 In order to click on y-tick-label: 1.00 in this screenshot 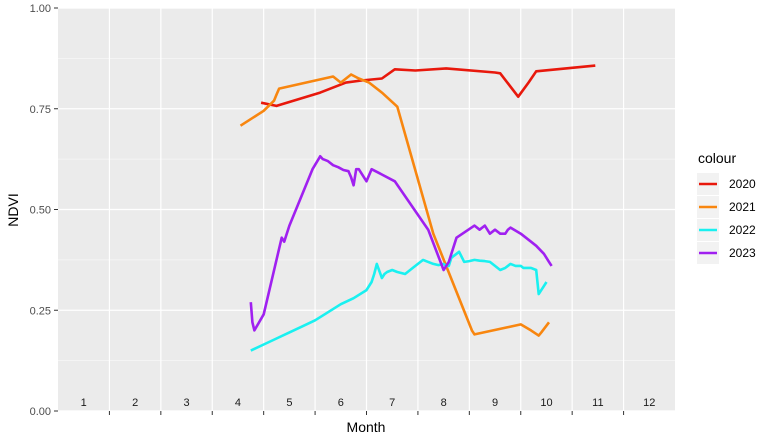, I will do `click(40, 9)`.